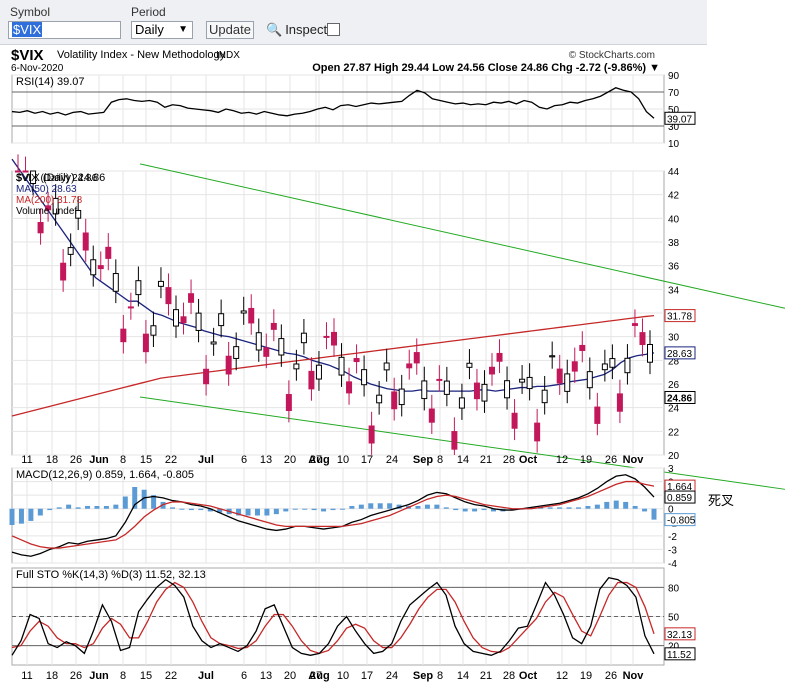 This screenshot has width=806, height=691. What do you see at coordinates (296, 30) in the screenshot?
I see `inspect-toggle: 🔍 Inspect` at bounding box center [296, 30].